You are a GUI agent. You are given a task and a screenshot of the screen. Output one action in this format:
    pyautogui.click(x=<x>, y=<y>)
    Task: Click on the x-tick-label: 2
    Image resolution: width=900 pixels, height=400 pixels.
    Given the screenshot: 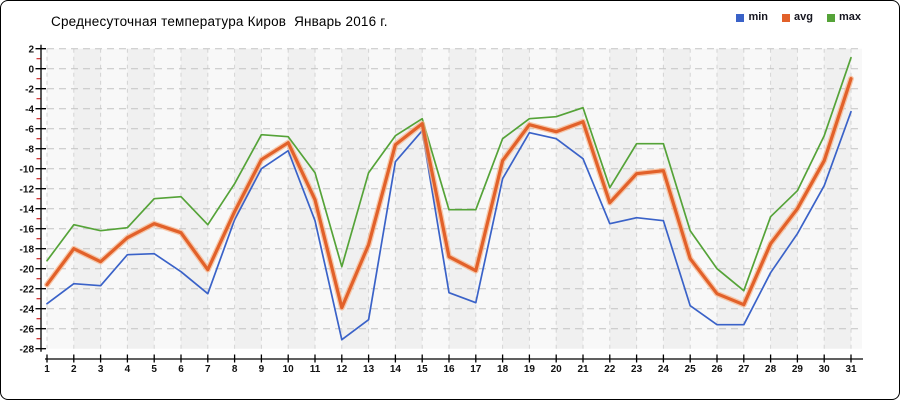 What is the action you would take?
    pyautogui.click(x=74, y=369)
    